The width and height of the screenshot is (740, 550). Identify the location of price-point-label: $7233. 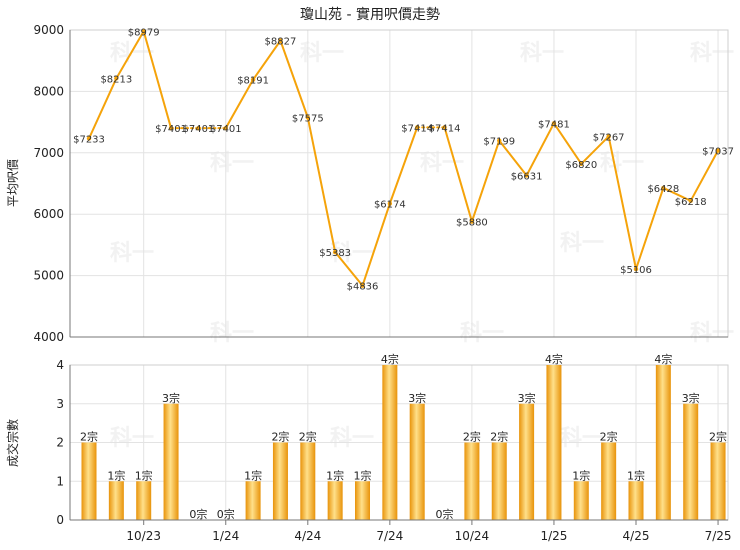
(89, 139).